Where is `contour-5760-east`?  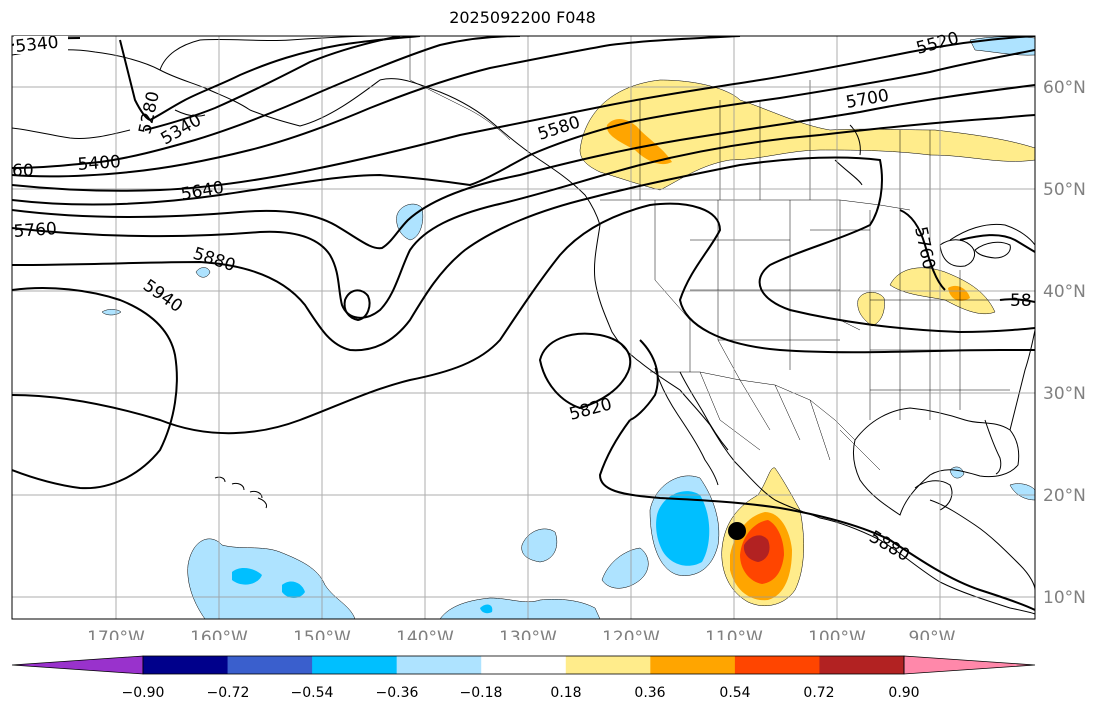 contour-5760-east is located at coordinates (967, 250).